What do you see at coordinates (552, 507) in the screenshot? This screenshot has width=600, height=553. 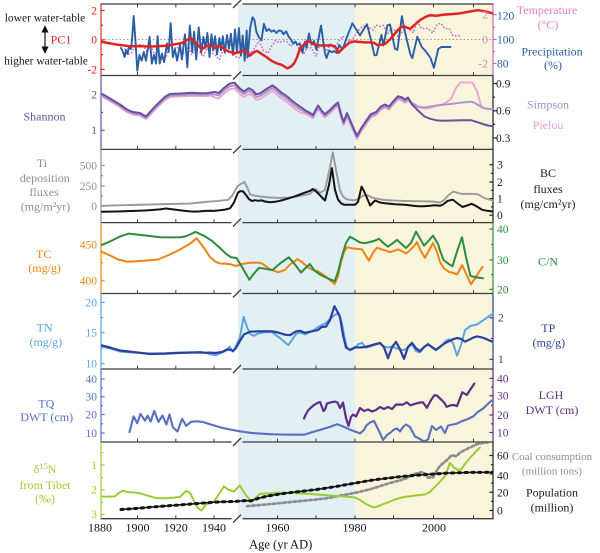 I see `svg-text: (million)` at bounding box center [552, 507].